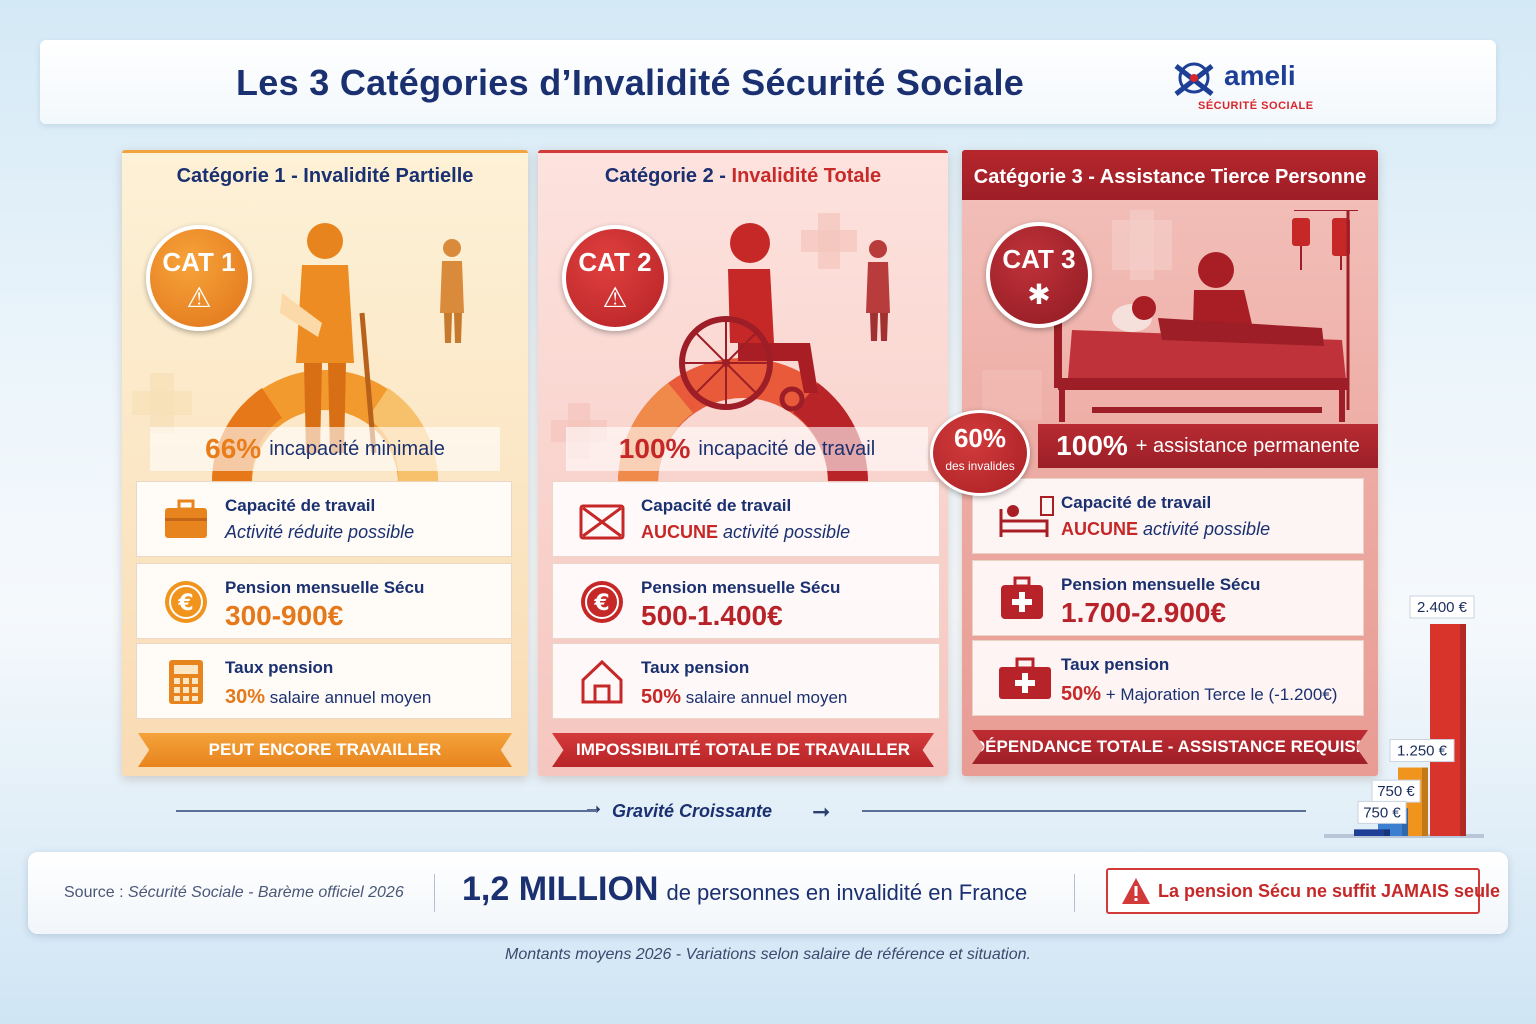 The width and height of the screenshot is (1536, 1024). What do you see at coordinates (386, 811) in the screenshot?
I see `gravity-line-left` at bounding box center [386, 811].